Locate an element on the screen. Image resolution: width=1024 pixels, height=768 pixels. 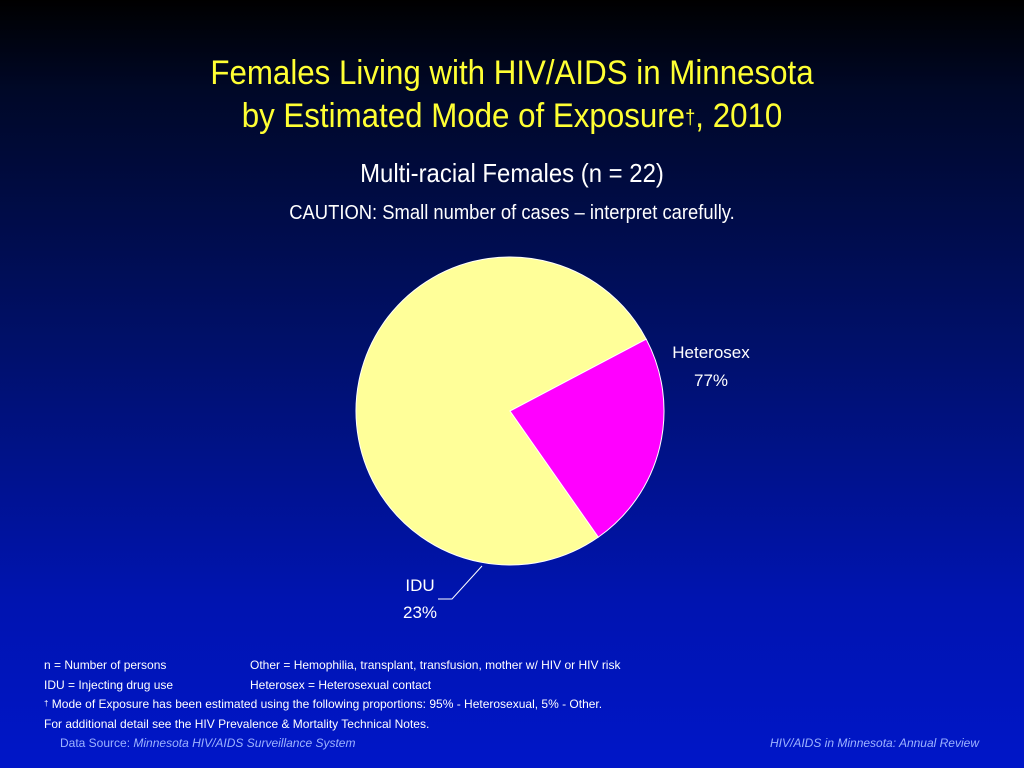
footnote-heterosex-definition: Heterosex = Heterosexual contact is located at coordinates (341, 684).